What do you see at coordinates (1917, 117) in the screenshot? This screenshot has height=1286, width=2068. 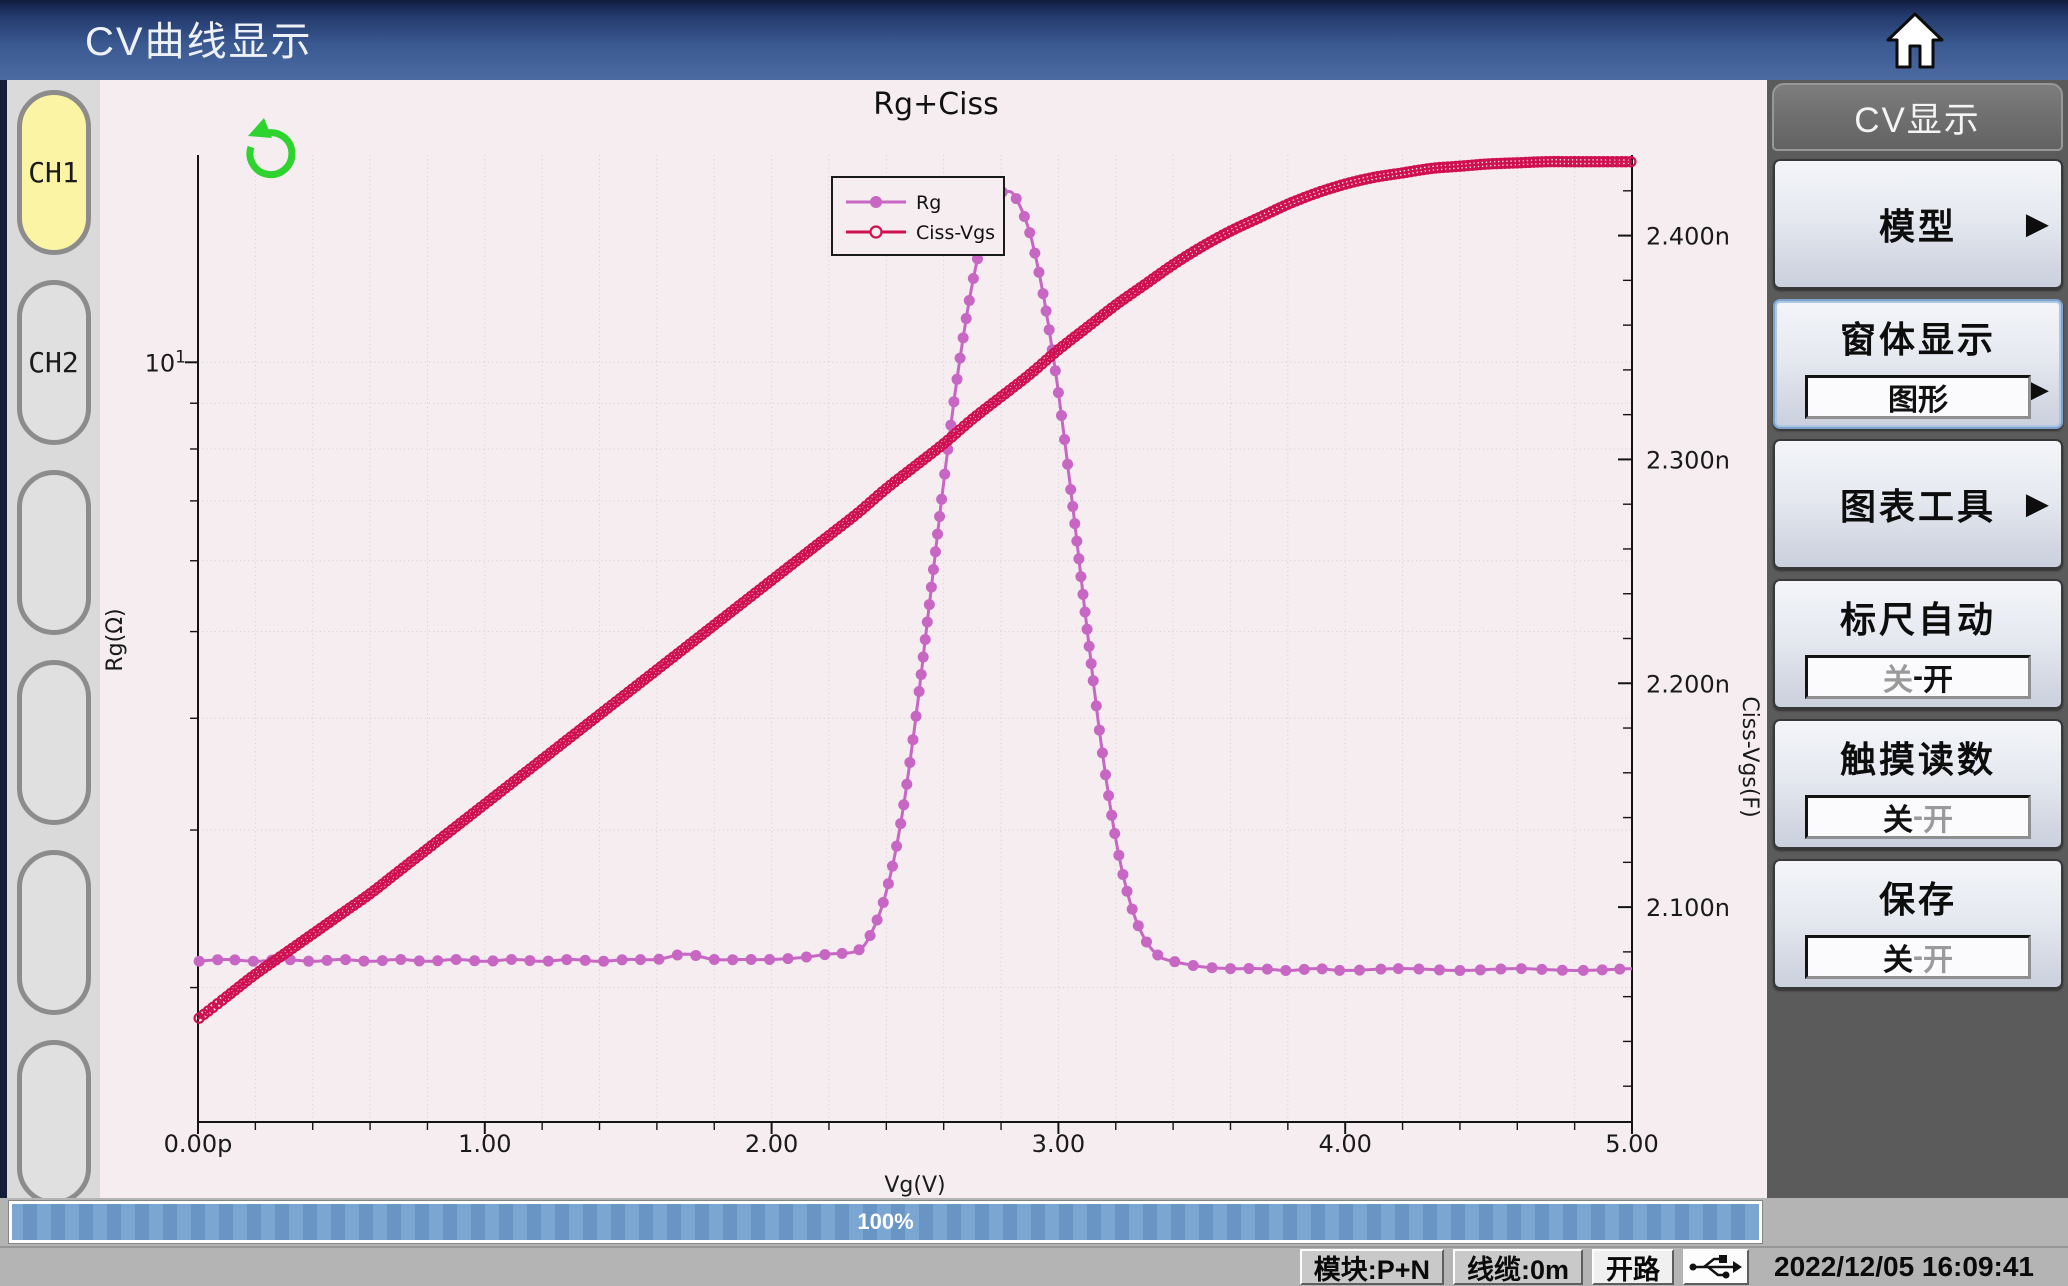 I see `menu-header: CV显示` at bounding box center [1917, 117].